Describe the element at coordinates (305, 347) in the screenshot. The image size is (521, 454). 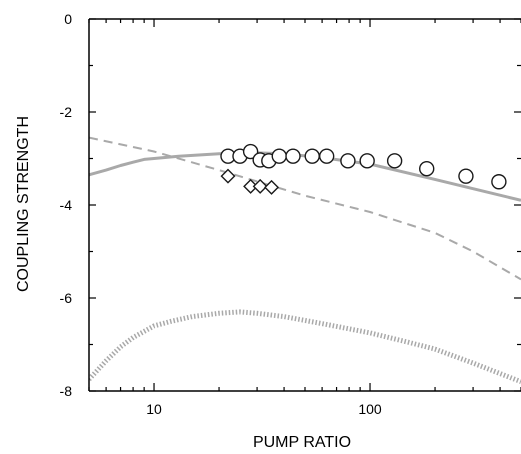
I see `dotted-curve` at that location.